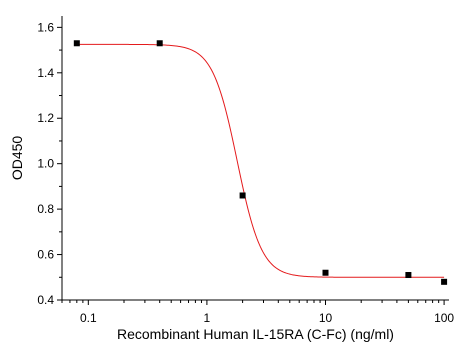  What do you see at coordinates (45, 255) in the screenshot?
I see `y-tick-label: 0.6` at bounding box center [45, 255].